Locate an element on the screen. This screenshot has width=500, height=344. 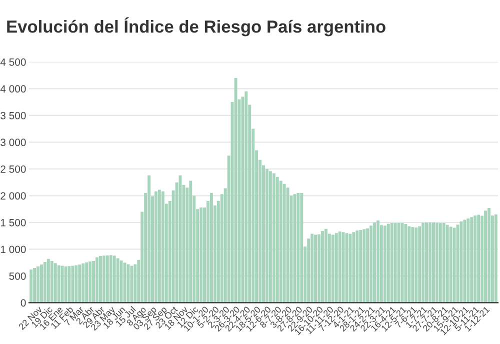
chart-title: Evolución del Índice de Riesgo País argentino is located at coordinates (196, 26).